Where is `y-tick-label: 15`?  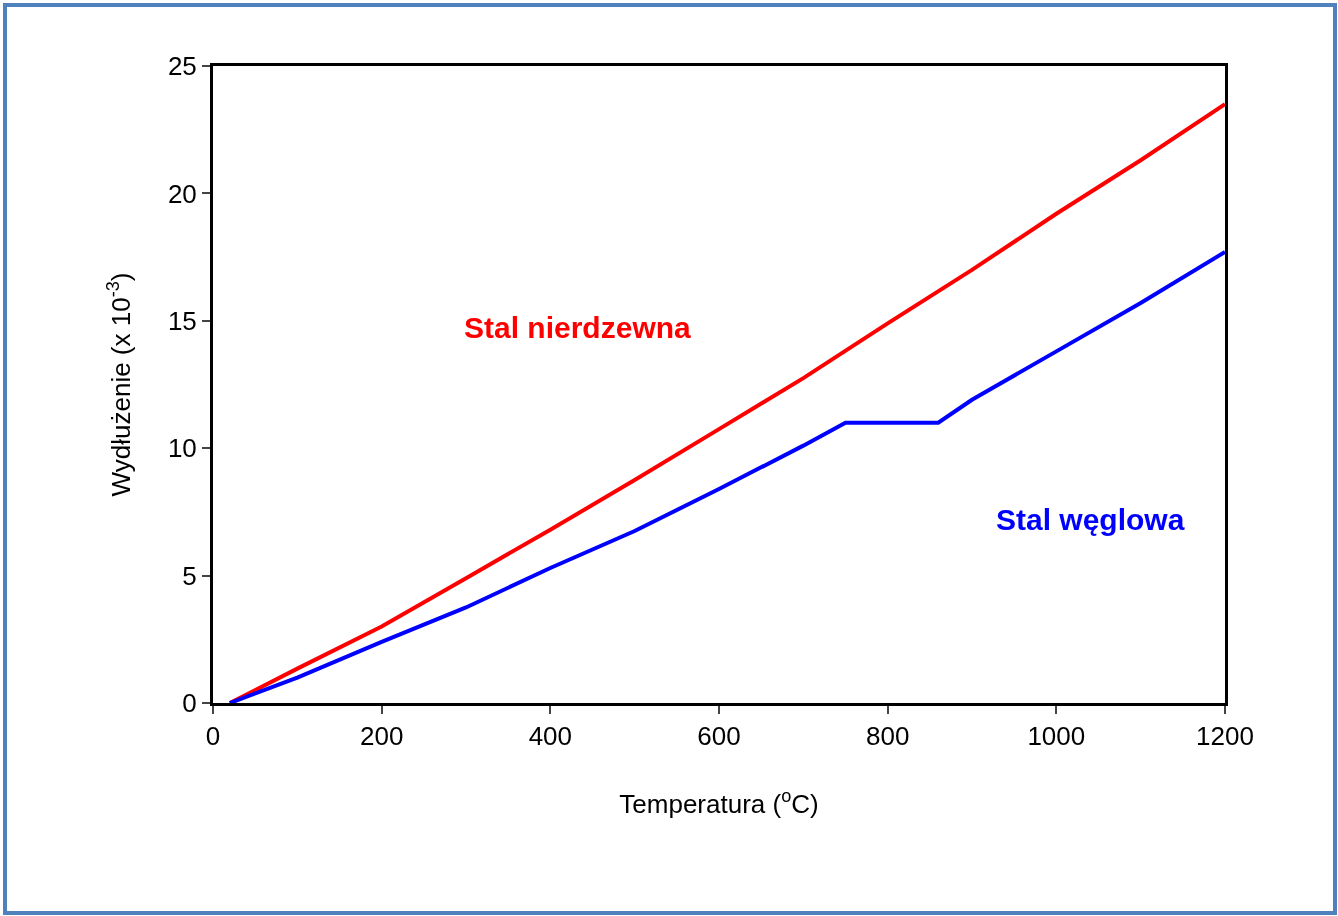
y-tick-label: 15 is located at coordinates (182, 320).